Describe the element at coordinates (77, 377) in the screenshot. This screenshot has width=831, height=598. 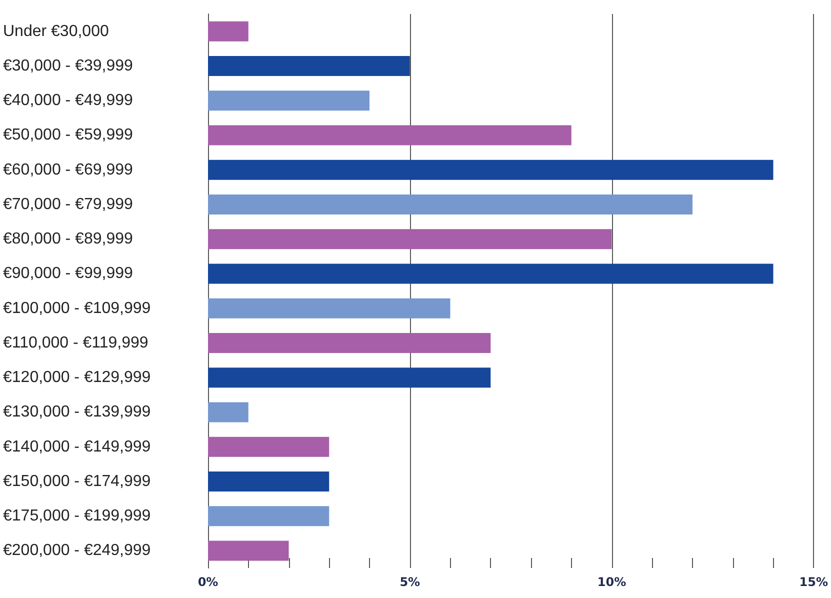
I see `y-tick-label: €120,000 - €129,999` at that location.